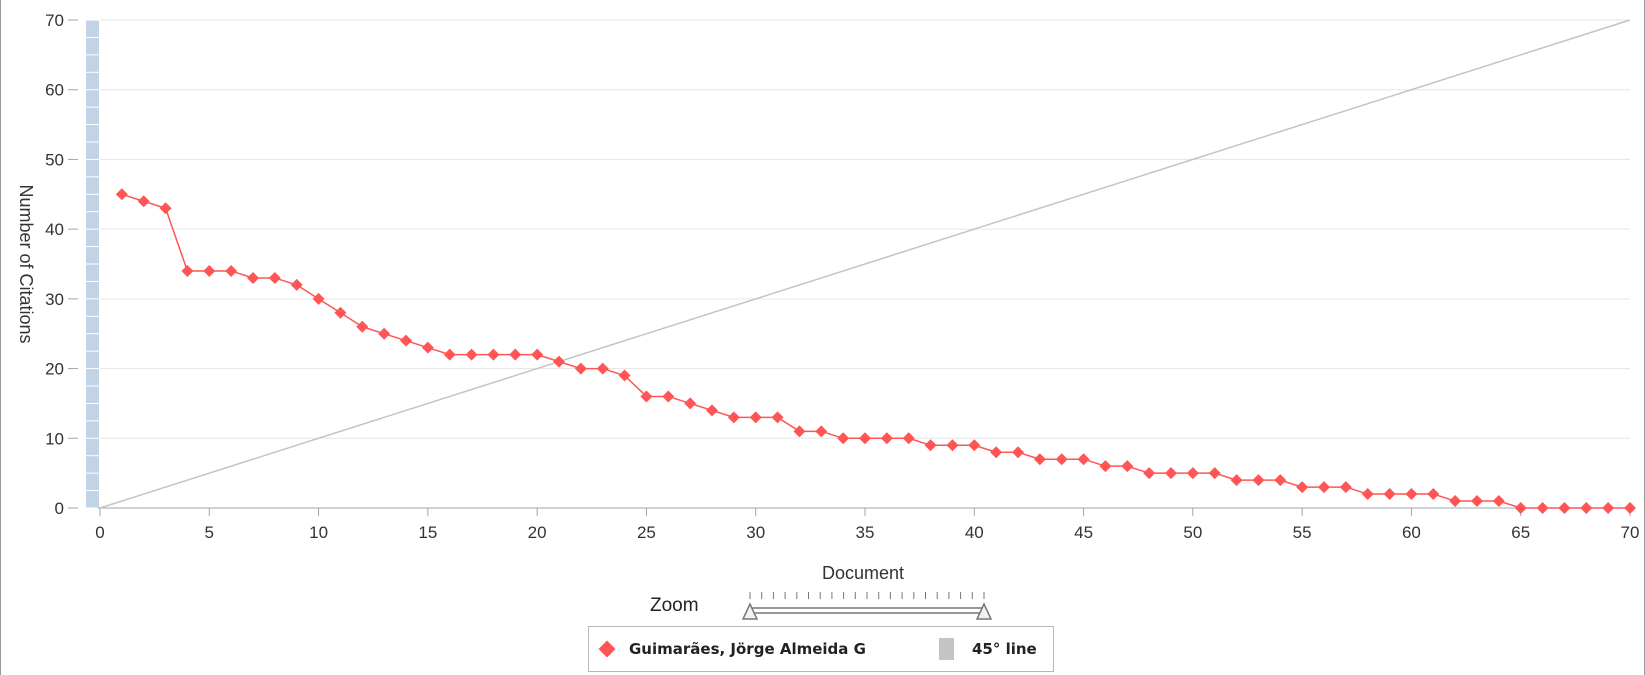  I want to click on y-tick-label: 20, so click(54, 369).